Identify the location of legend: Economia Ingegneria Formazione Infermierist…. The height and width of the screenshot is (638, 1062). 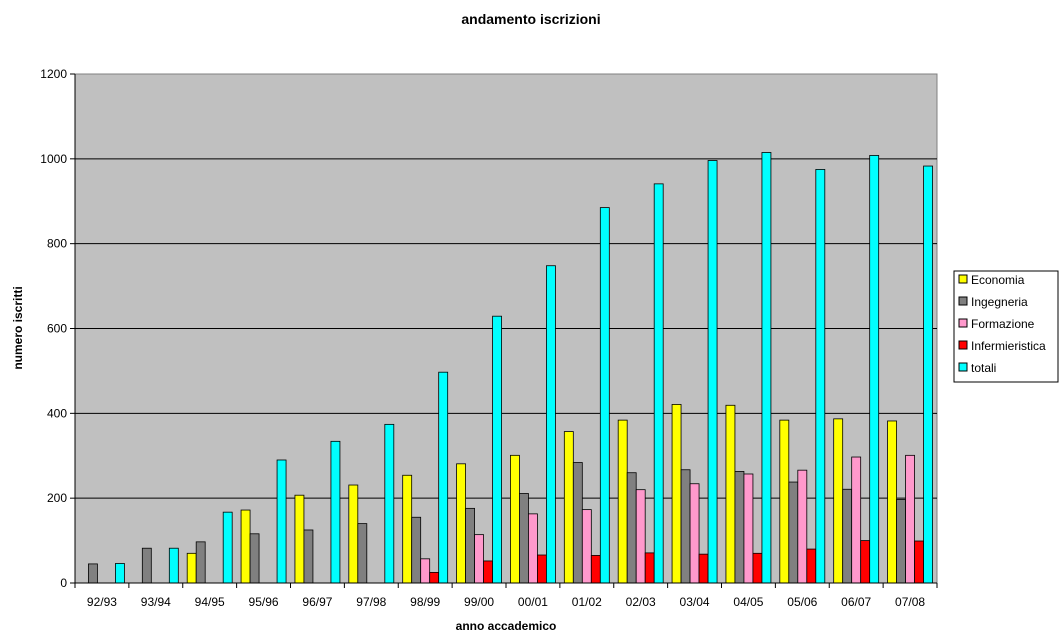
(1006, 326).